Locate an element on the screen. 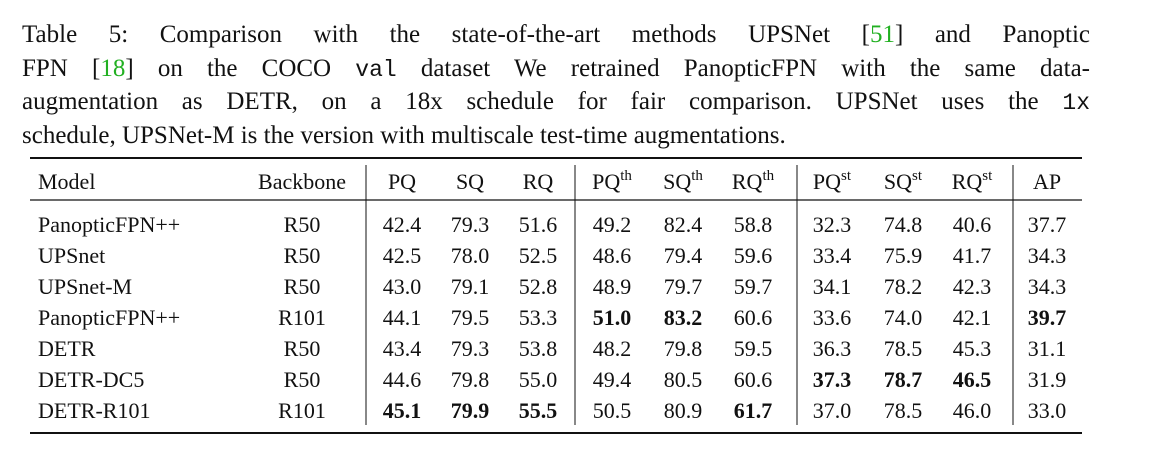  table-cell: 48.6 is located at coordinates (612, 255).